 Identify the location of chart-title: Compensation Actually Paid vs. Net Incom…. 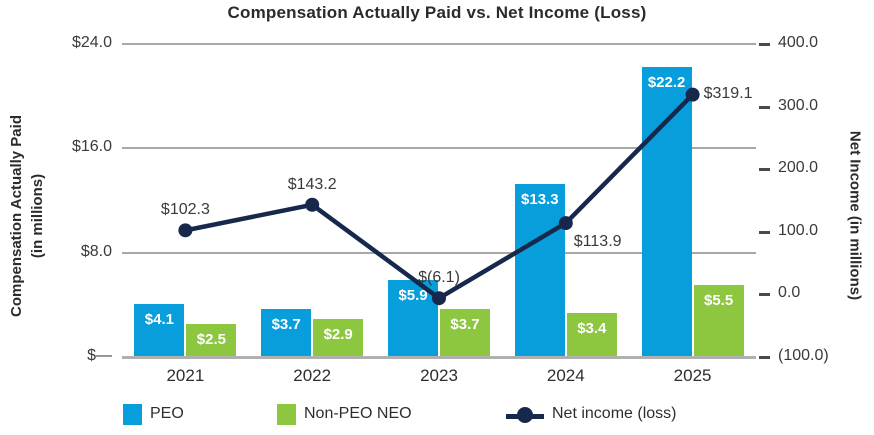
(437, 12).